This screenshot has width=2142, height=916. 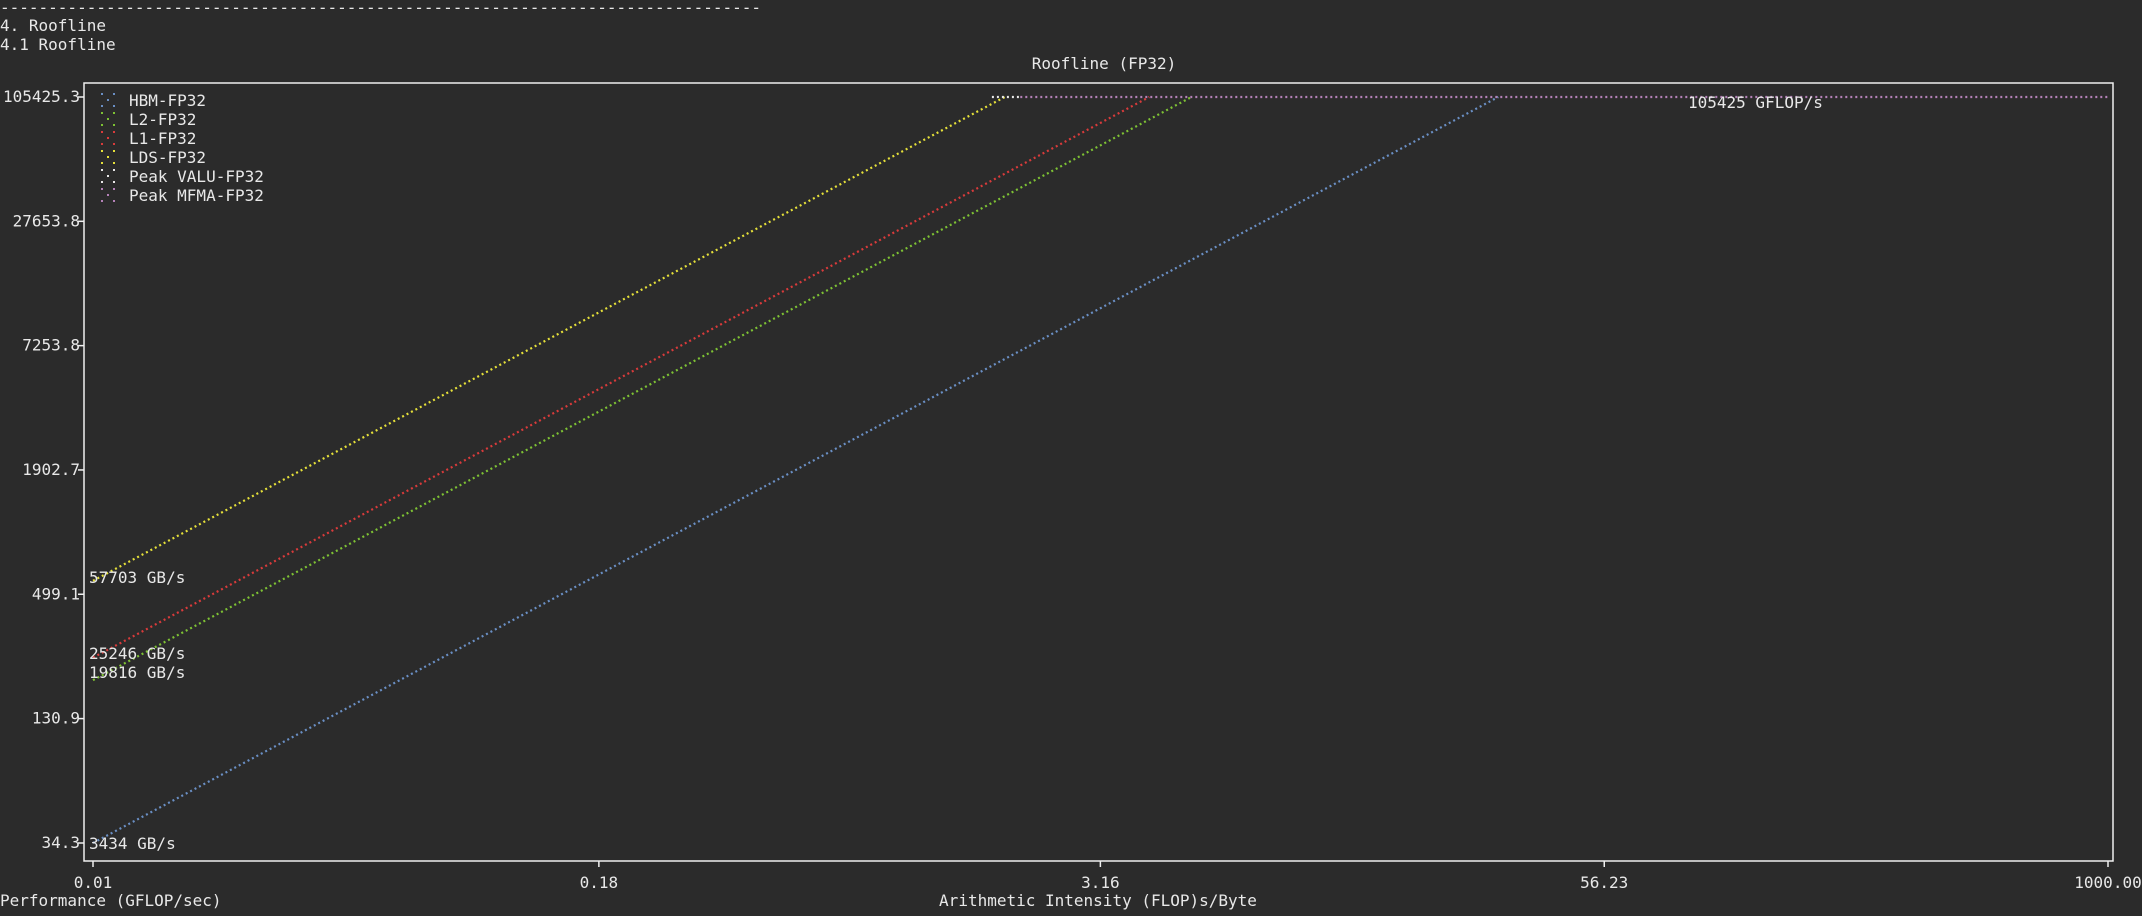 I want to click on chart-title: Roofline (FP32), so click(x=1104, y=63).